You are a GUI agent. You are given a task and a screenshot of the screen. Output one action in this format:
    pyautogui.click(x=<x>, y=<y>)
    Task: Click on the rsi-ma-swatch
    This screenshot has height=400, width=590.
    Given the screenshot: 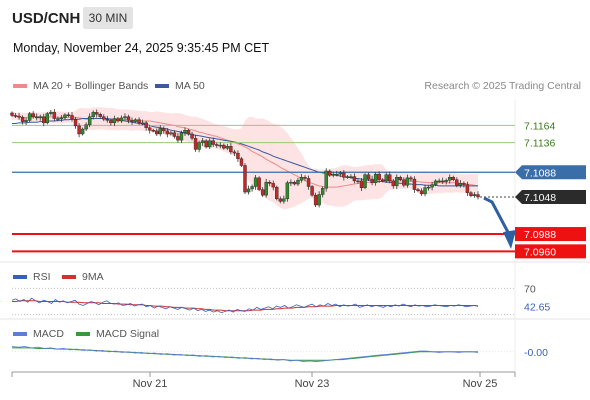 What is the action you would take?
    pyautogui.click(x=69, y=277)
    